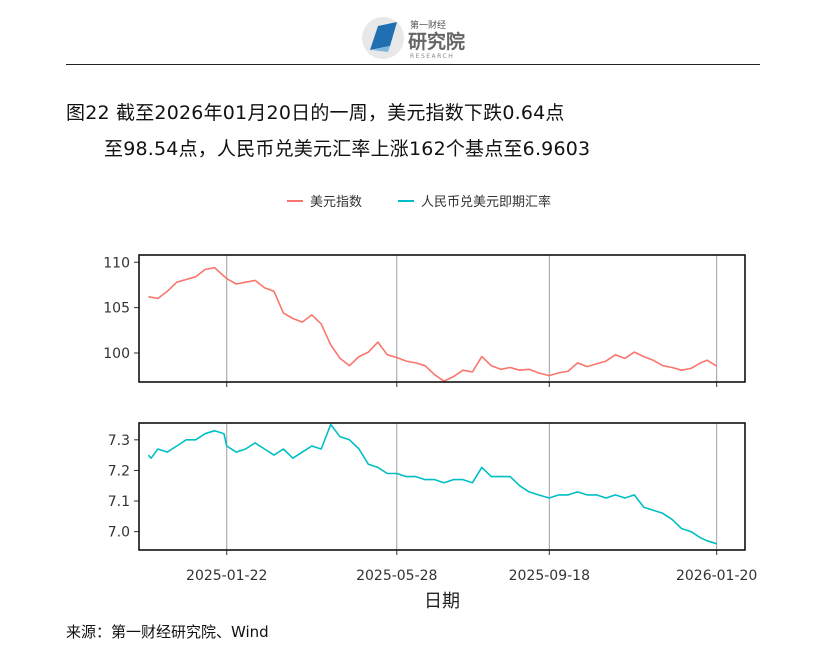  What do you see at coordinates (119, 533) in the screenshot?
I see `y-tick-label: 7.0` at bounding box center [119, 533].